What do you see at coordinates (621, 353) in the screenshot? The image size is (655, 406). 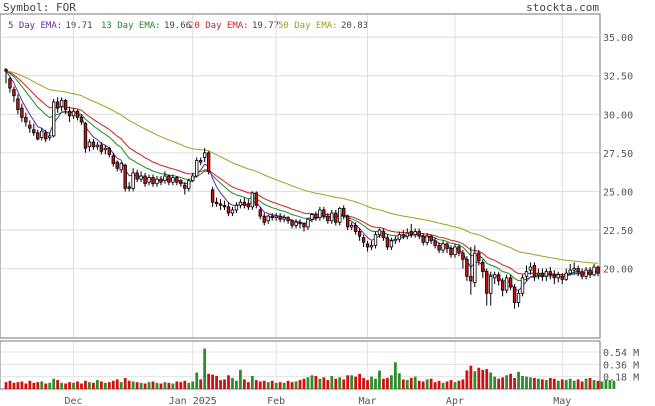 I see `volume-tick-label: 0.54 M` at bounding box center [621, 353].